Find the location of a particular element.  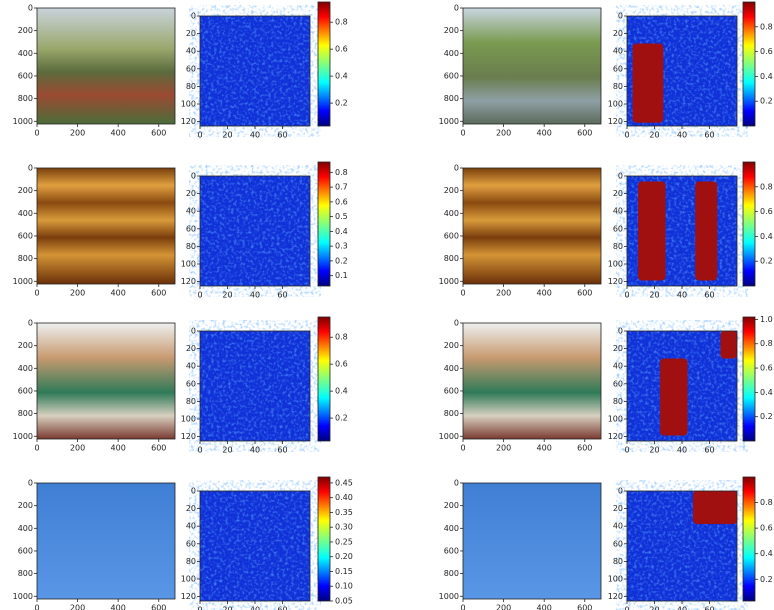

y-tick-label: 40 is located at coordinates (191, 526).